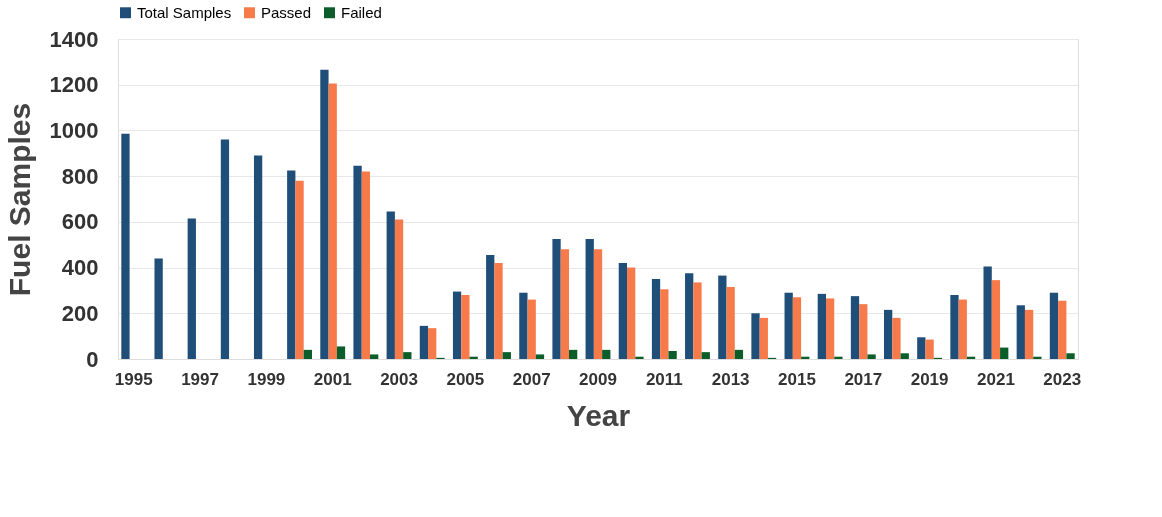 The image size is (1162, 517). What do you see at coordinates (74, 130) in the screenshot?
I see `y-tick-label: 1000` at bounding box center [74, 130].